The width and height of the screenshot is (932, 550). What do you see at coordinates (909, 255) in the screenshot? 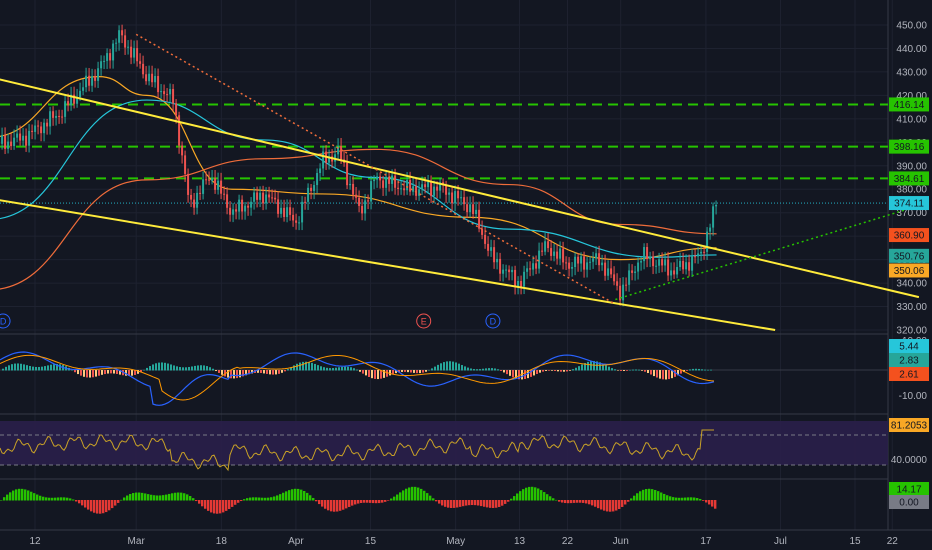
I see `indicator-price-tag: 350.76` at bounding box center [909, 255].